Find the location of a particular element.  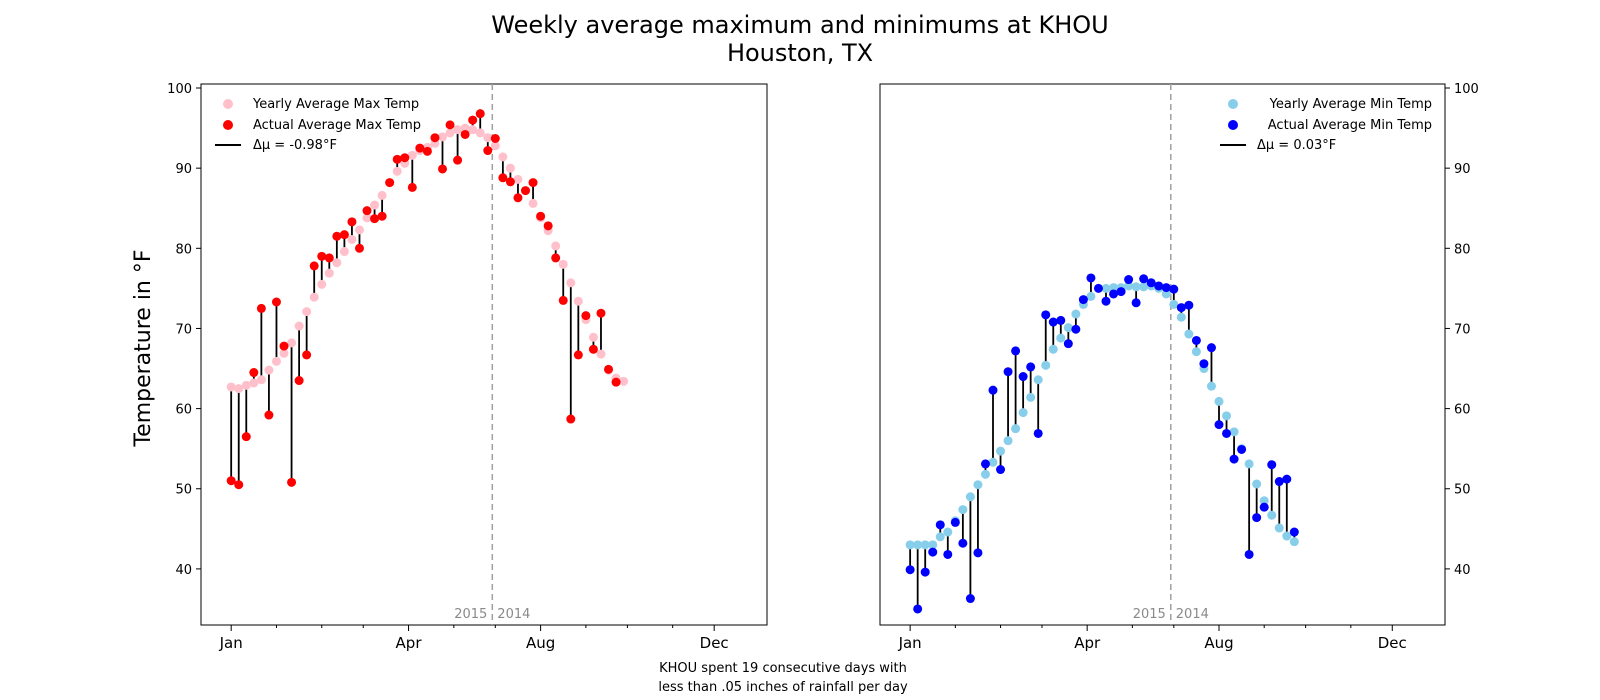

legend-label-delta: Δμ = -0.98°F is located at coordinates (295, 145).